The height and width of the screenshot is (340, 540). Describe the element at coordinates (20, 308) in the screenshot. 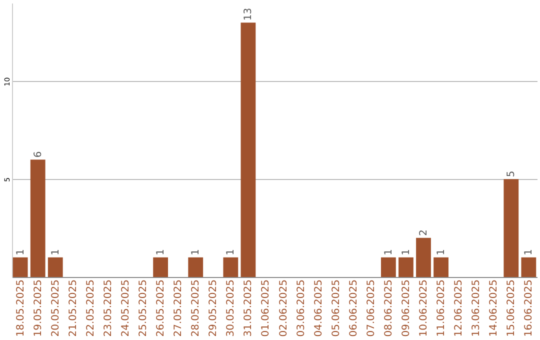

I see `x-tick-label: 18.05.2025` at that location.